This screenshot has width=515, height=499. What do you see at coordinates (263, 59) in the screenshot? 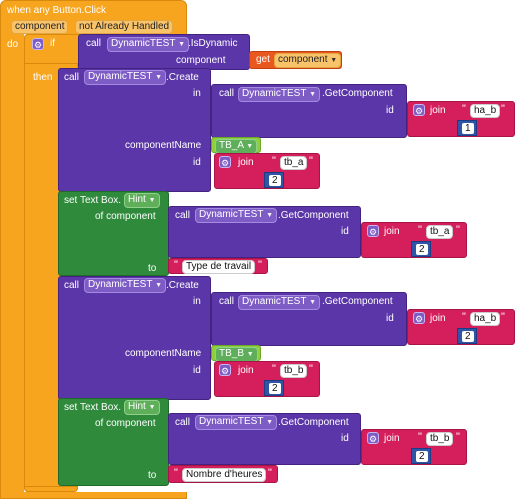
I see `get-label: get` at bounding box center [263, 59].